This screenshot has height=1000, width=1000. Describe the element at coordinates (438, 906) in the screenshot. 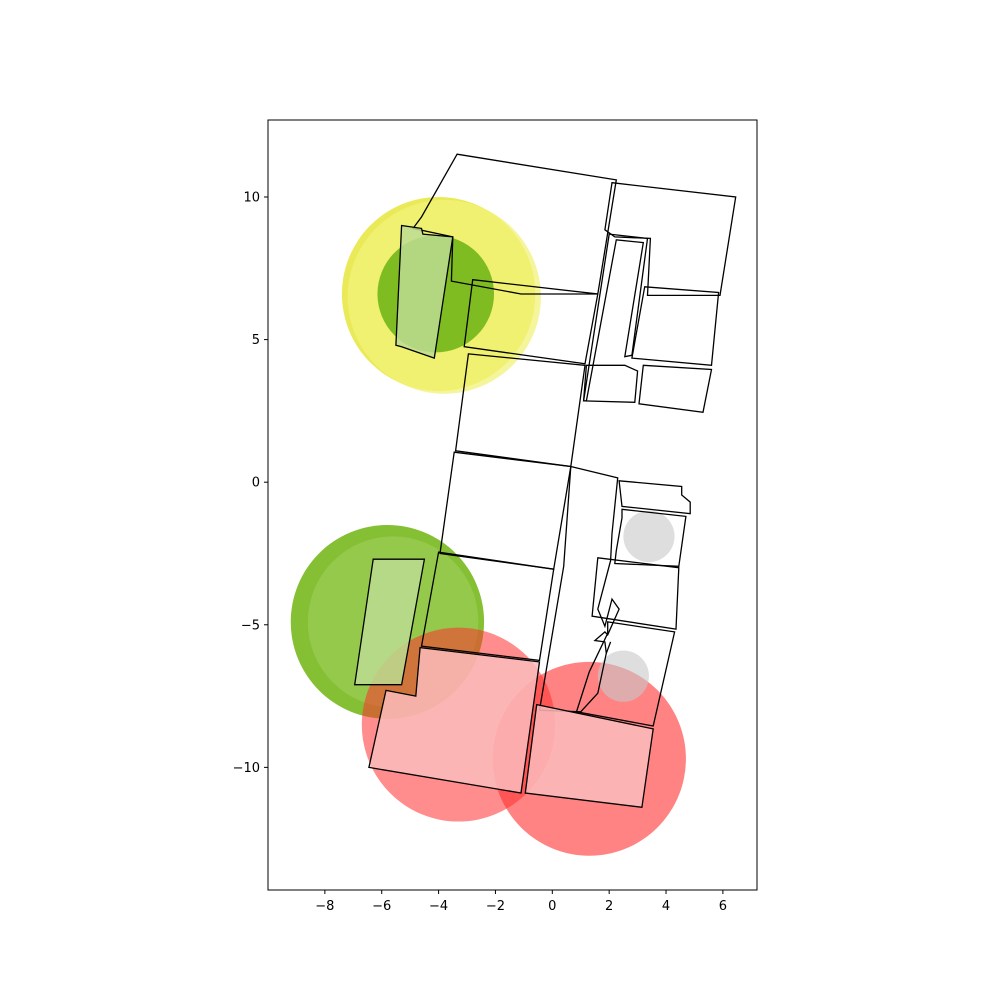

I see `x-tick-label: −4` at that location.